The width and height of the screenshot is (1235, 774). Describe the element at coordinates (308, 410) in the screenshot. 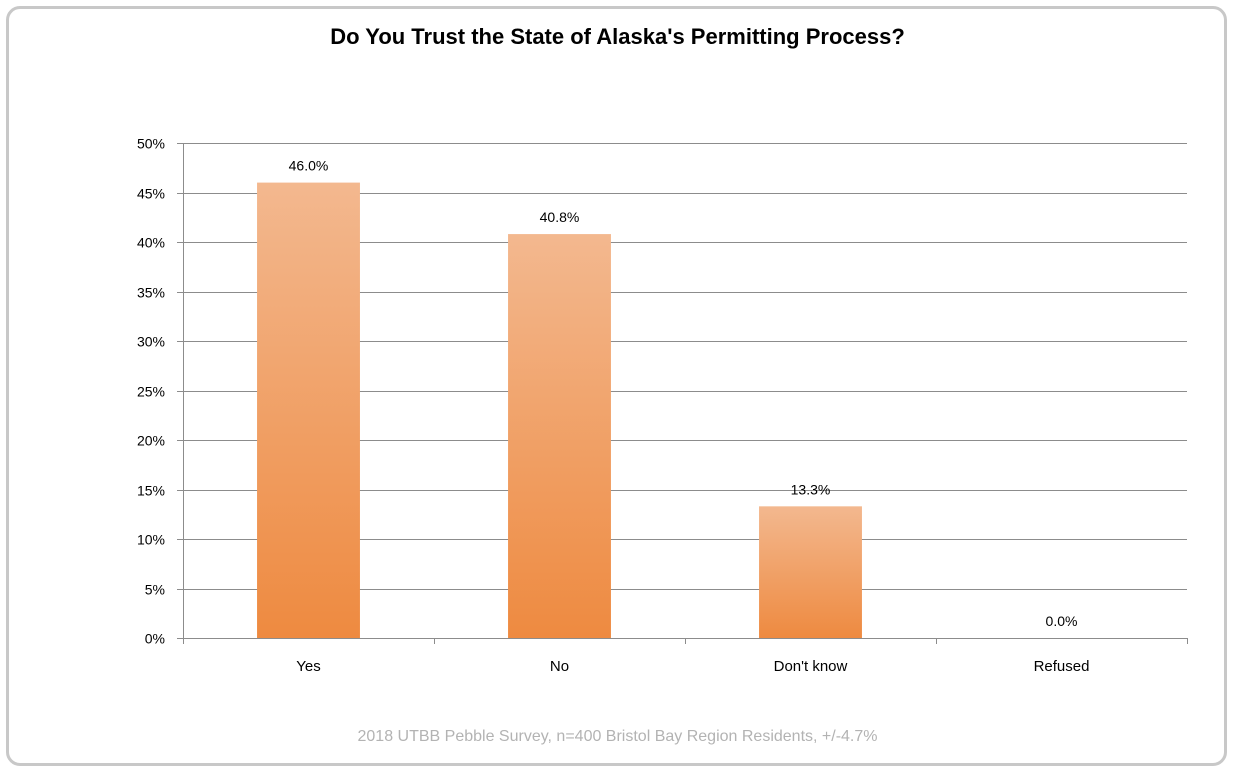

I see `bar-yes` at that location.